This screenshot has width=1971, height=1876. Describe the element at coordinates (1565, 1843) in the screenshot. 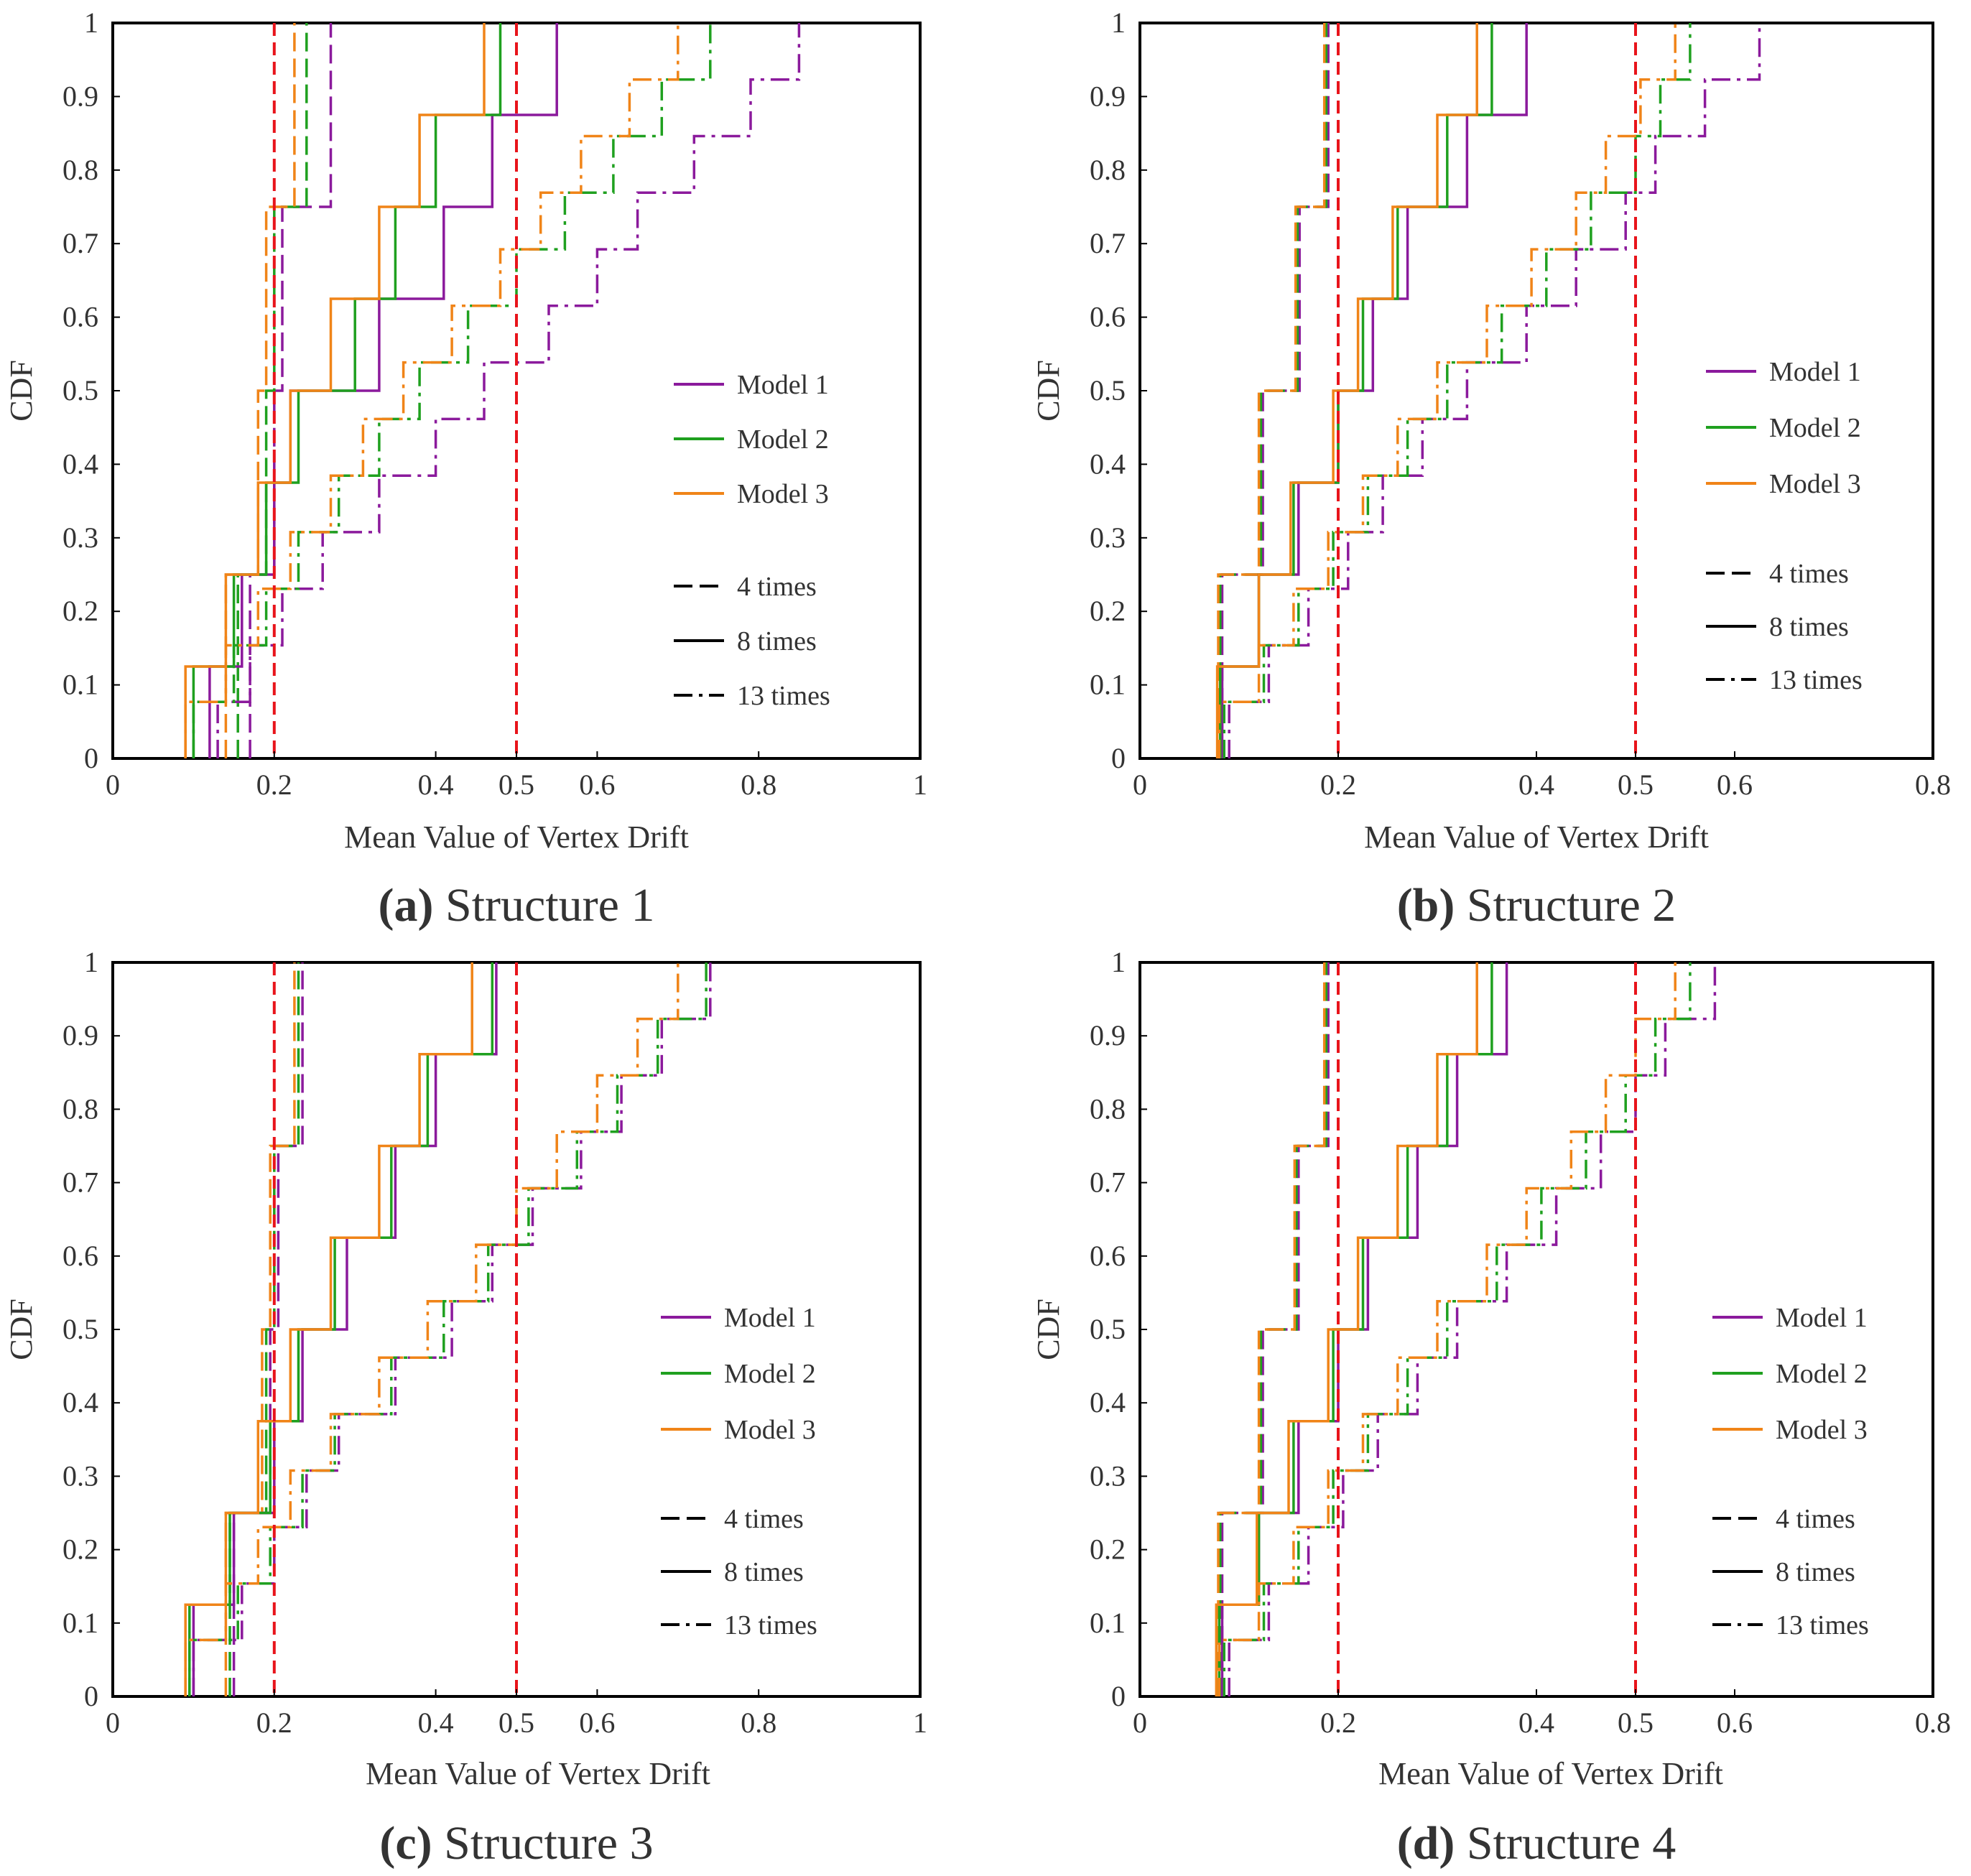

I see `panel-title: Structure 4` at that location.